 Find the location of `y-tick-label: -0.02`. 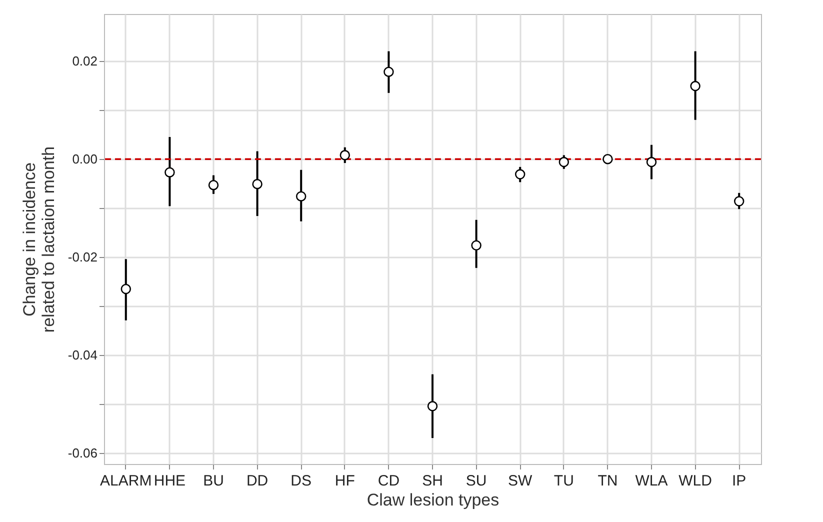

y-tick-label: -0.02 is located at coordinates (83, 257).